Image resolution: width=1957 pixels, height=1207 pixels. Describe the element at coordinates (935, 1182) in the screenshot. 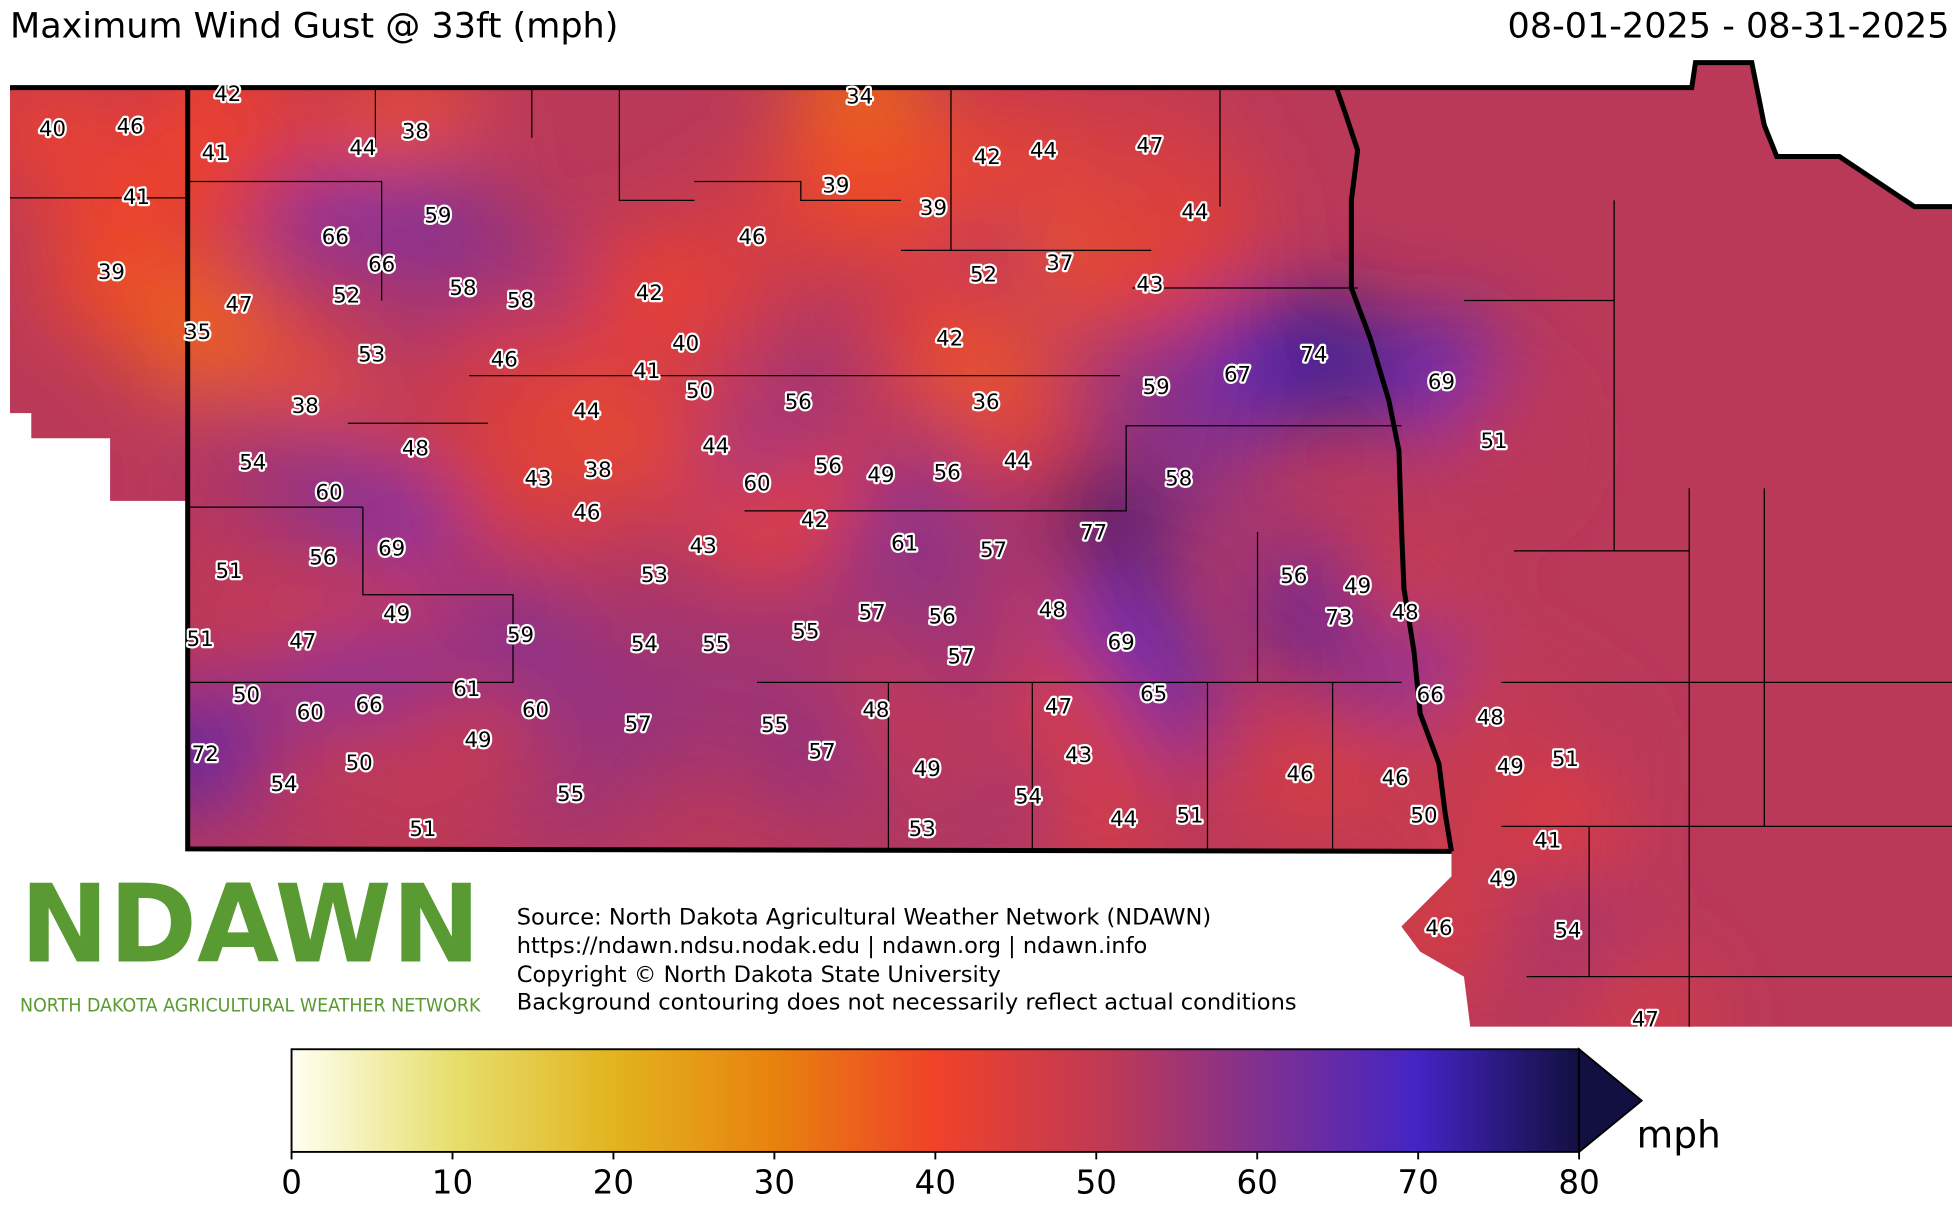

I see `colorbar-tick-label: 40` at that location.